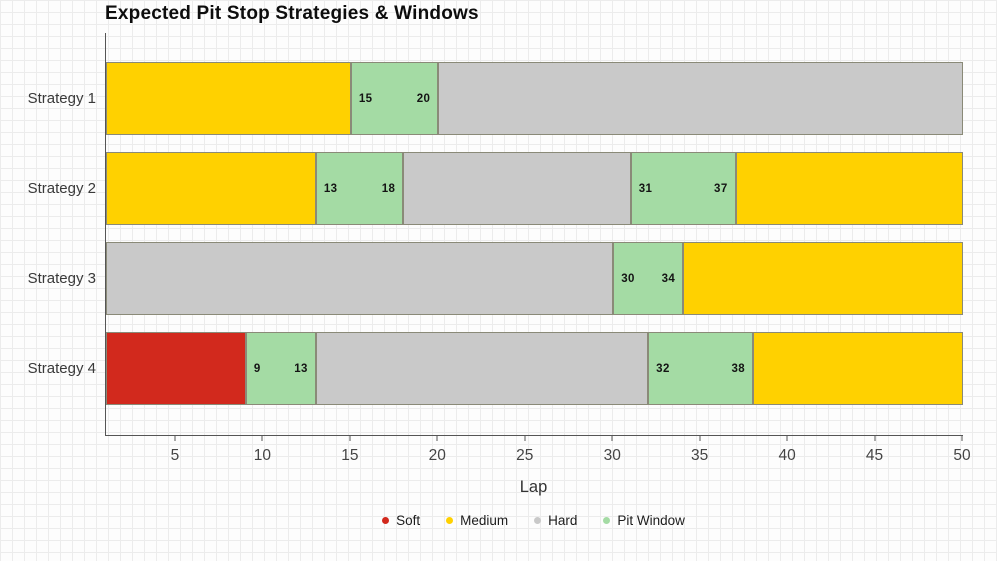  What do you see at coordinates (359, 188) in the screenshot?
I see `segment-pit-window: 13 18` at bounding box center [359, 188].